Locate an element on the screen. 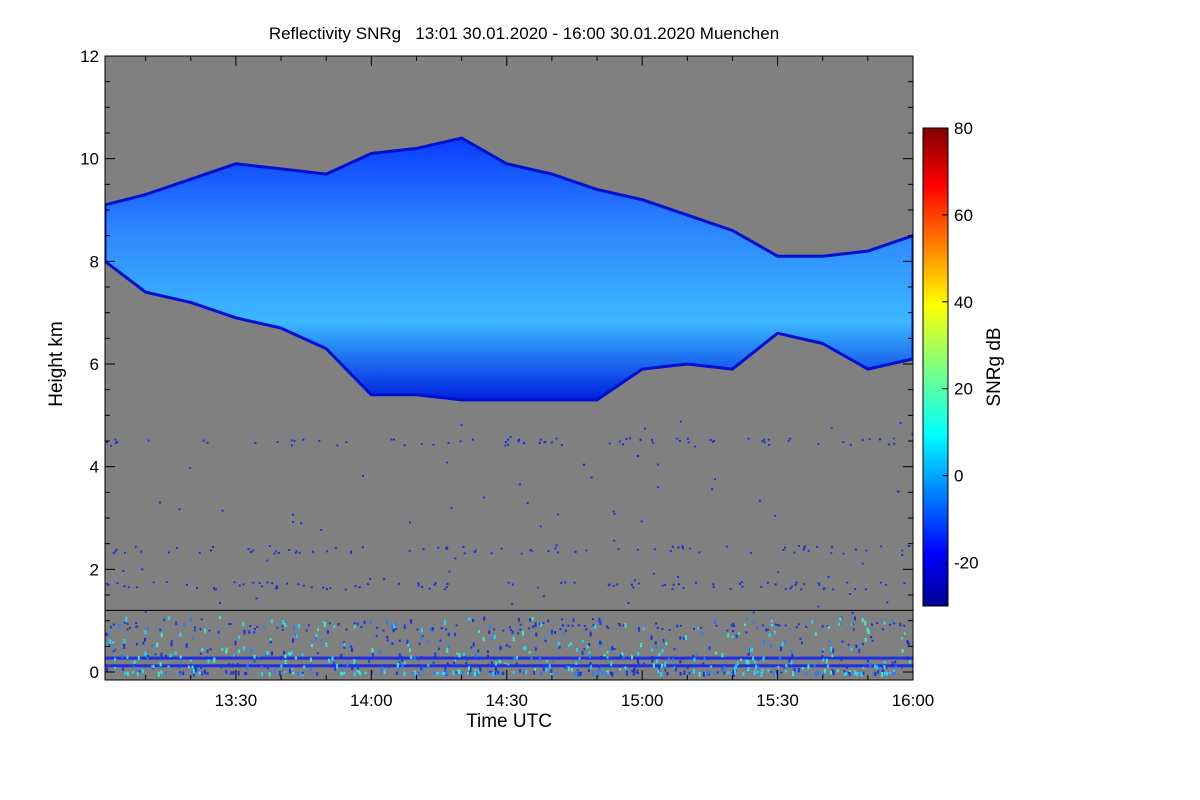  y-tick-label: 10 is located at coordinates (89, 159).